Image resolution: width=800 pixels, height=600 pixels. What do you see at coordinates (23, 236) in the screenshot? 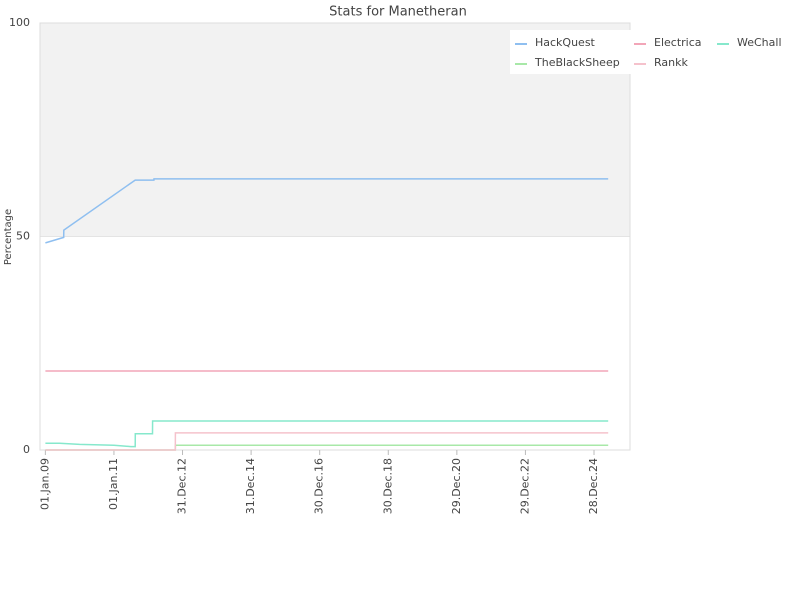
I see `y-tick-label: 50` at bounding box center [23, 236].